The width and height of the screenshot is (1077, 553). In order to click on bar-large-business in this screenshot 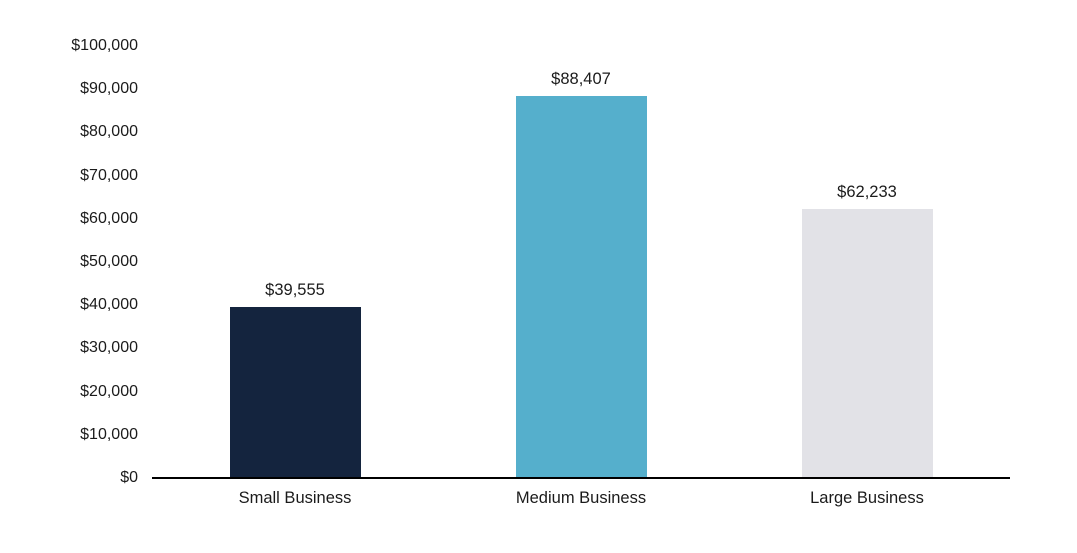, I will do `click(867, 343)`.